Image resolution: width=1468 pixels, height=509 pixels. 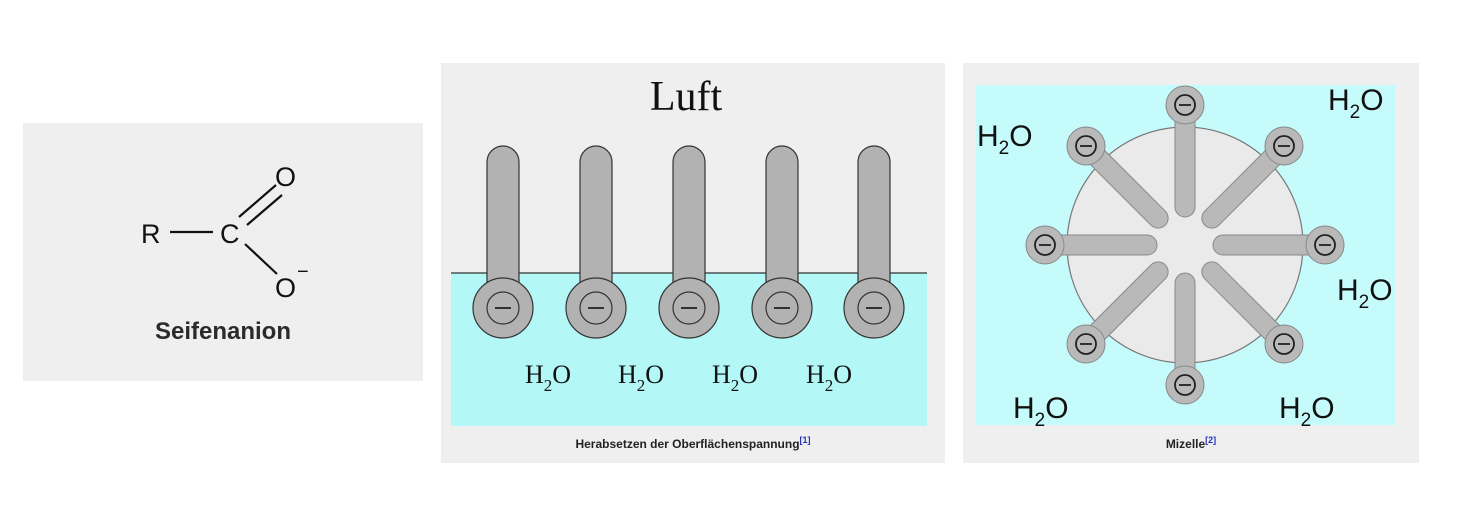 I want to click on surface-tension-caption: Herabsetzen der Oberflächenspannung[1], so click(x=693, y=443).